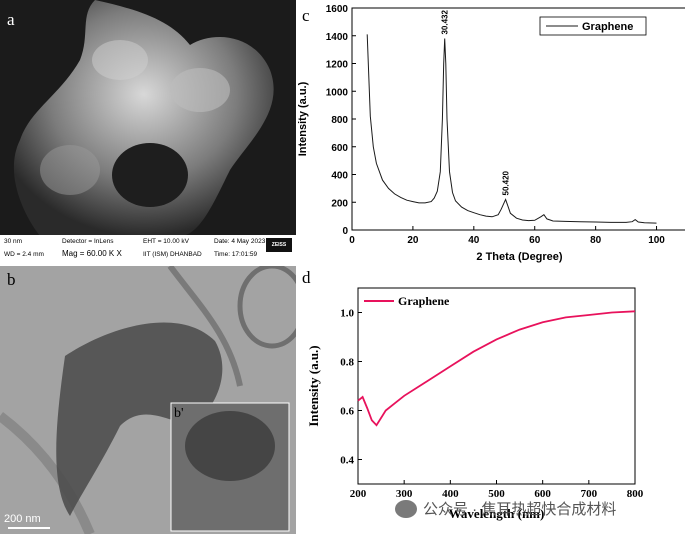  Describe the element at coordinates (406, 508) in the screenshot. I see `wechat-icon` at that location.